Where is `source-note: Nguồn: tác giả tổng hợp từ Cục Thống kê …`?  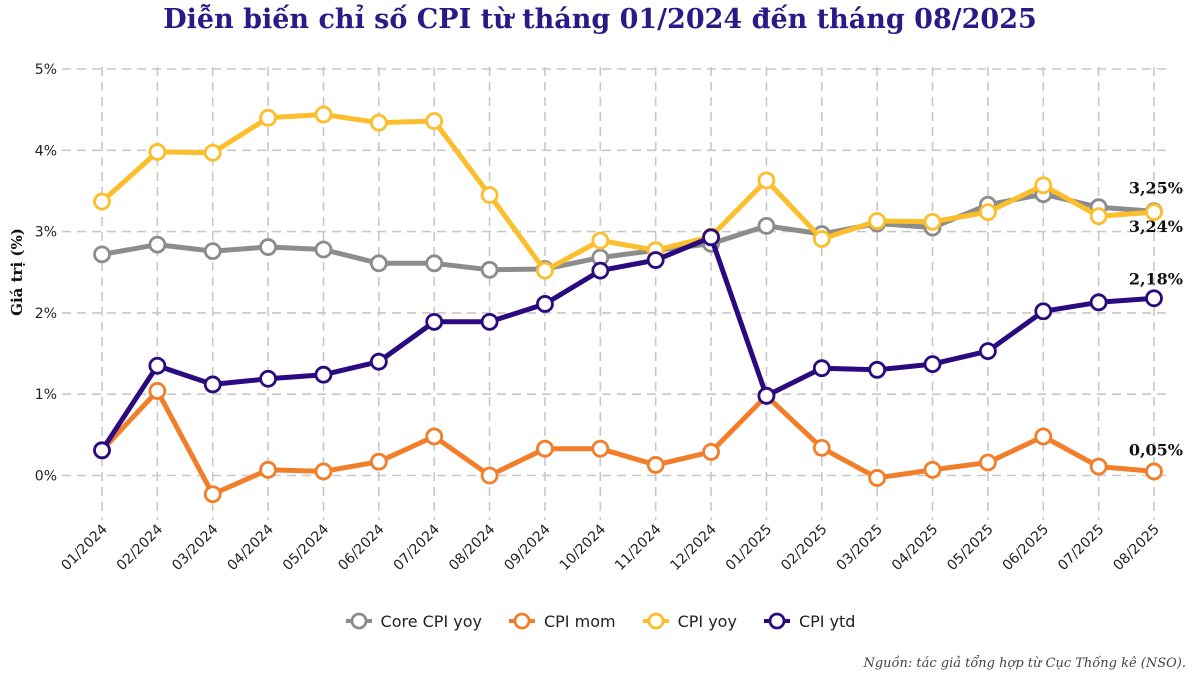 source-note: Nguồn: tác giả tổng hợp từ Cục Thống kê … is located at coordinates (1024, 663).